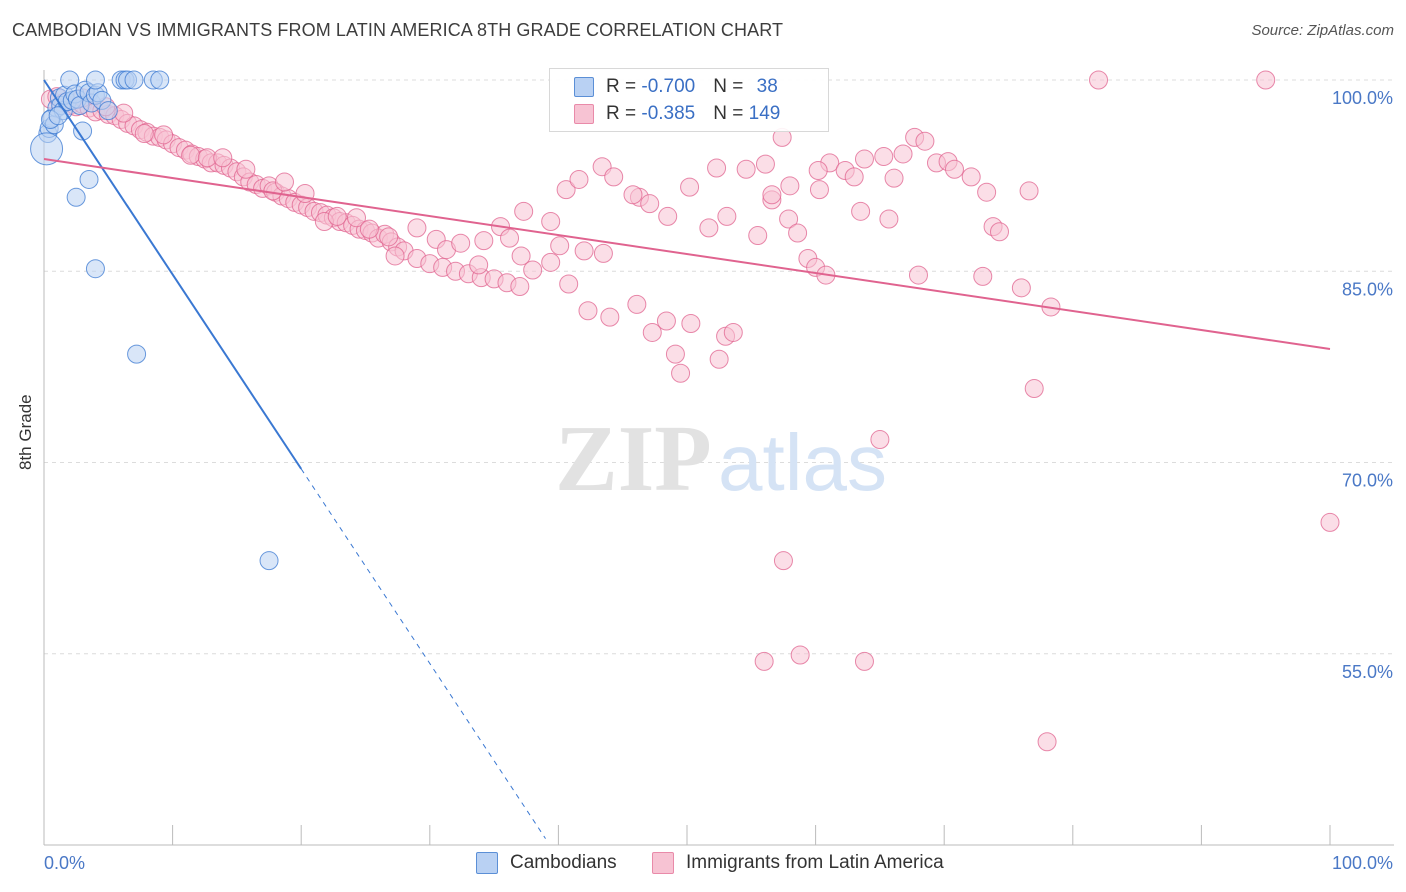 The width and height of the screenshot is (1406, 892). Describe the element at coordinates (1322, 30) in the screenshot. I see `source-credit: Source: ZipAtlas.com` at that location.